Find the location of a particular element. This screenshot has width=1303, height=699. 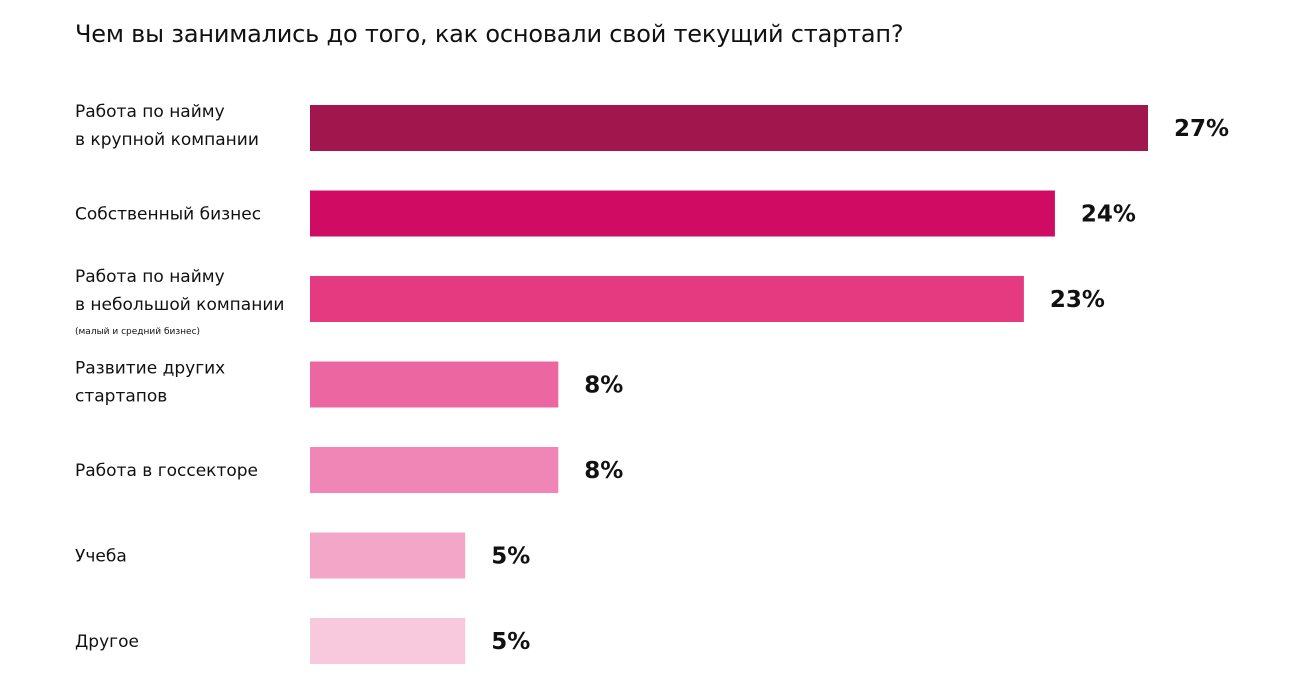

category-label: Другое is located at coordinates (107, 642).